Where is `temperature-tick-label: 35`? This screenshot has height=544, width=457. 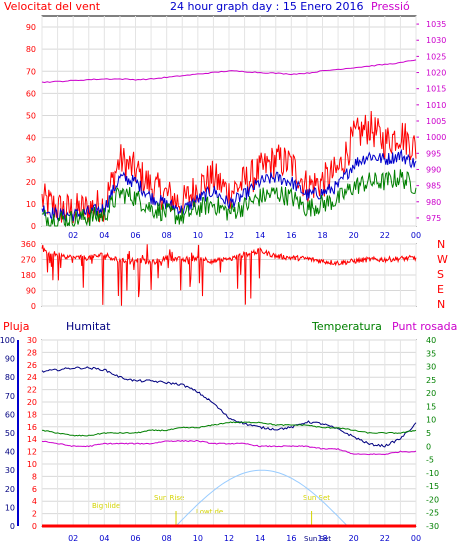 temperature-tick-label: 35 is located at coordinates (431, 353).